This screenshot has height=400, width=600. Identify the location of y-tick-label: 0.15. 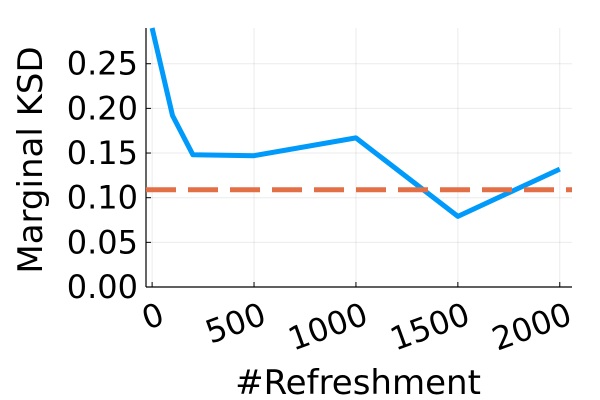
(102, 153).